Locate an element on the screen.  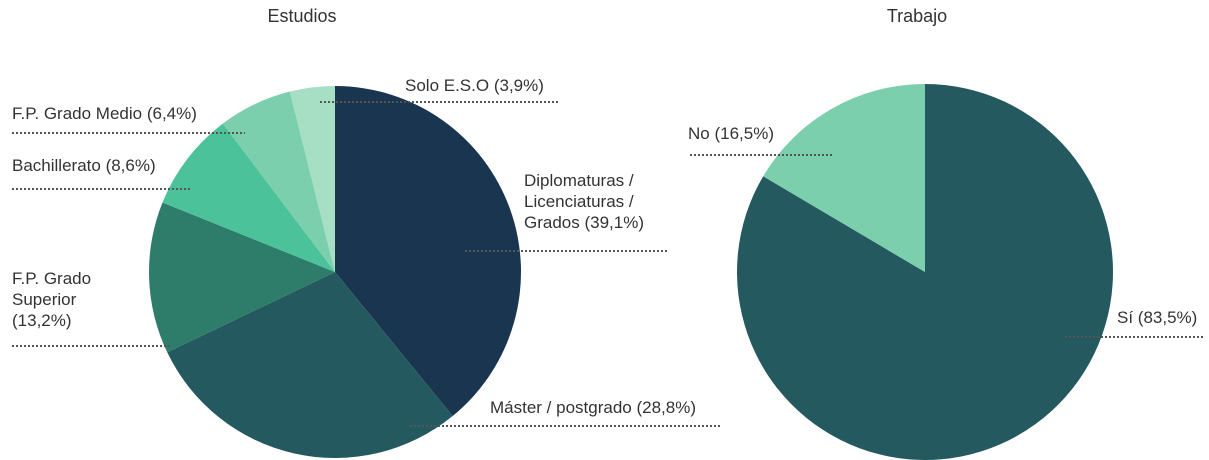
slice-value: (39,1%) is located at coordinates (614, 222).